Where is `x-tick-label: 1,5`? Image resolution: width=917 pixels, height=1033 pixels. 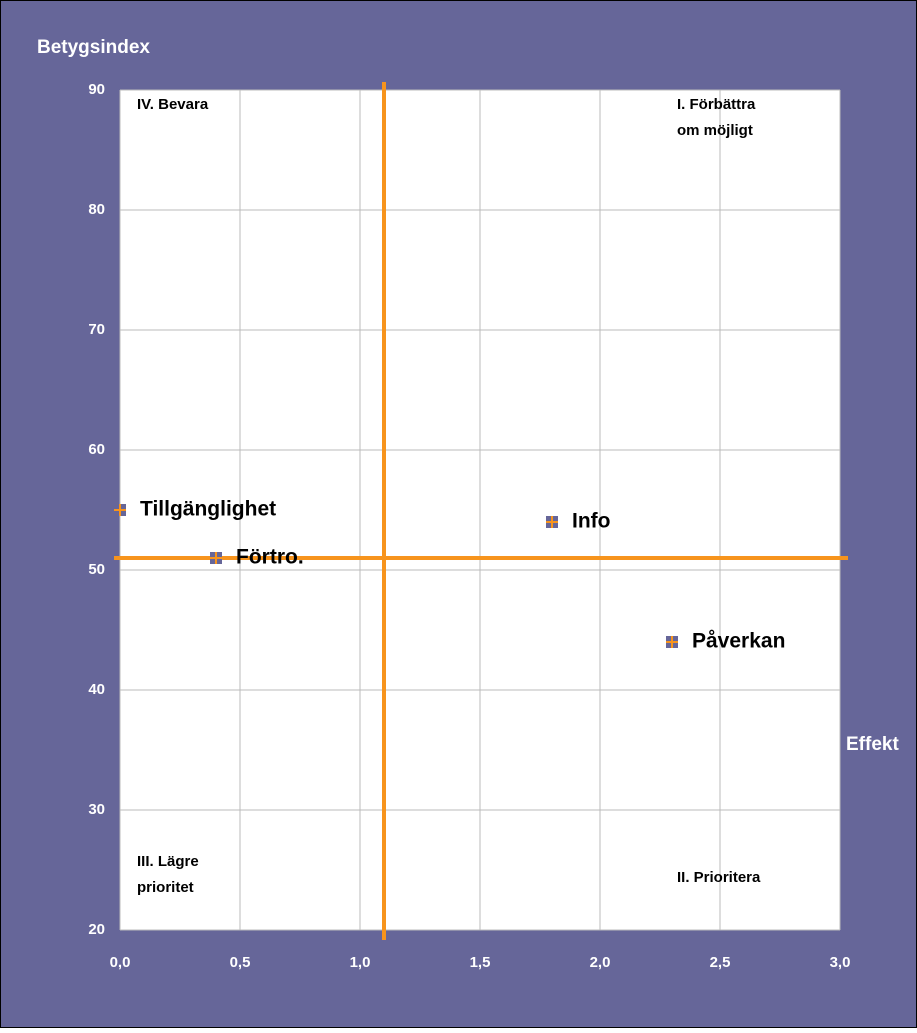 x-tick-label: 1,5 is located at coordinates (480, 962).